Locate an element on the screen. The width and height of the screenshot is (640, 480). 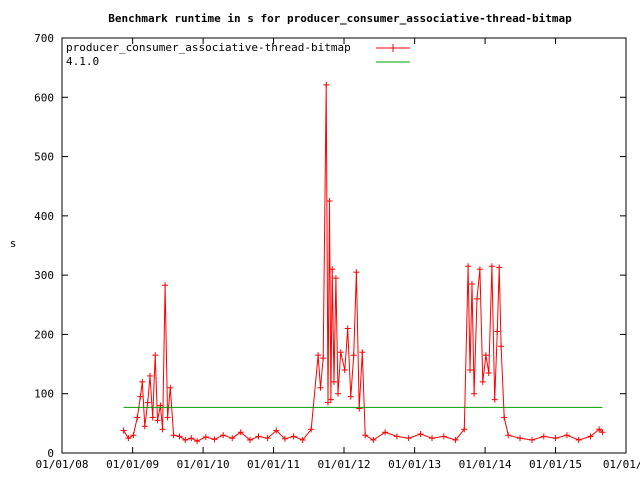
x-tick-label-4: 01/01/12 is located at coordinates (344, 464).